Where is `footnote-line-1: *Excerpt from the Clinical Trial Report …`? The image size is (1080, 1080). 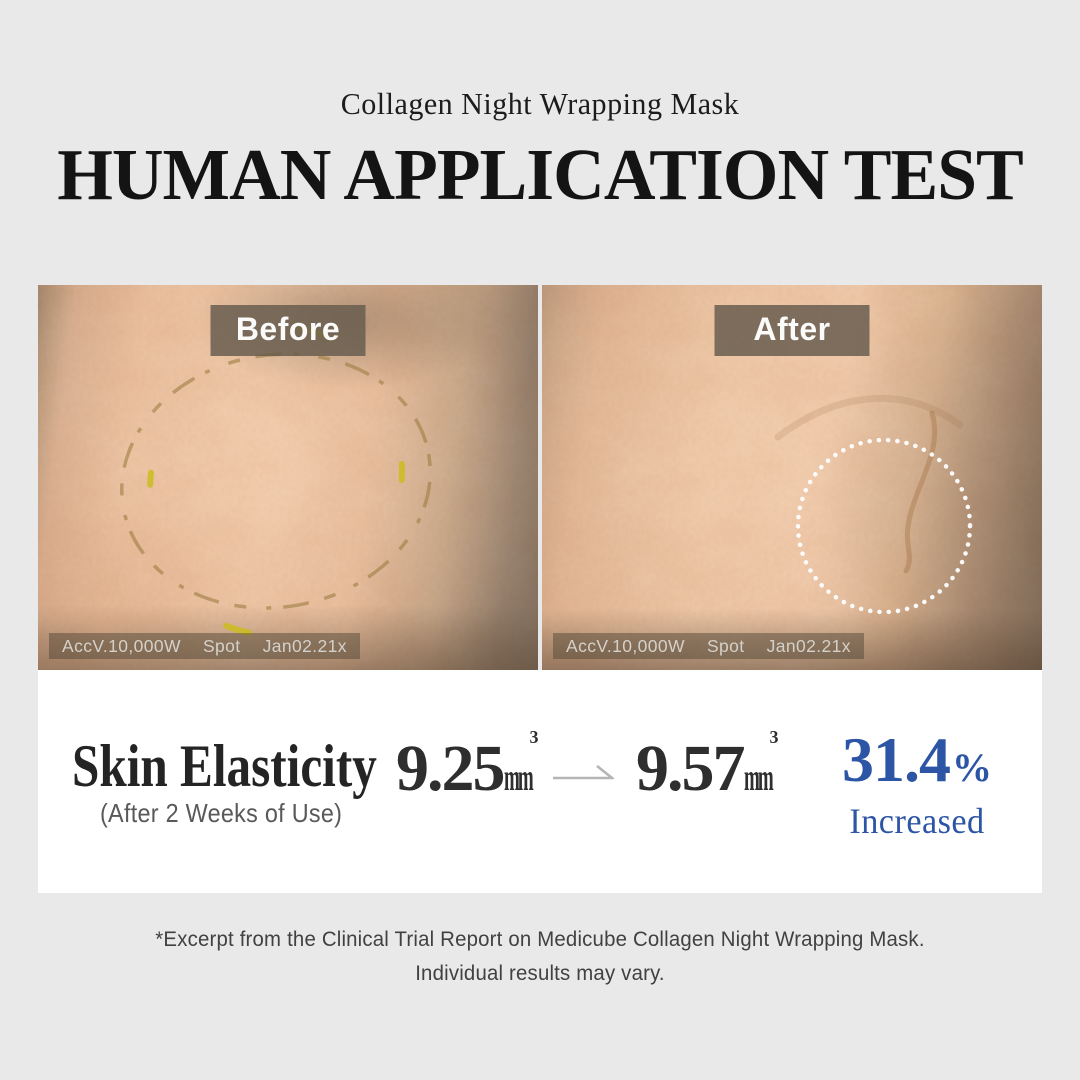
footnote-line-1: *Excerpt from the Clinical Trial Report … is located at coordinates (540, 939).